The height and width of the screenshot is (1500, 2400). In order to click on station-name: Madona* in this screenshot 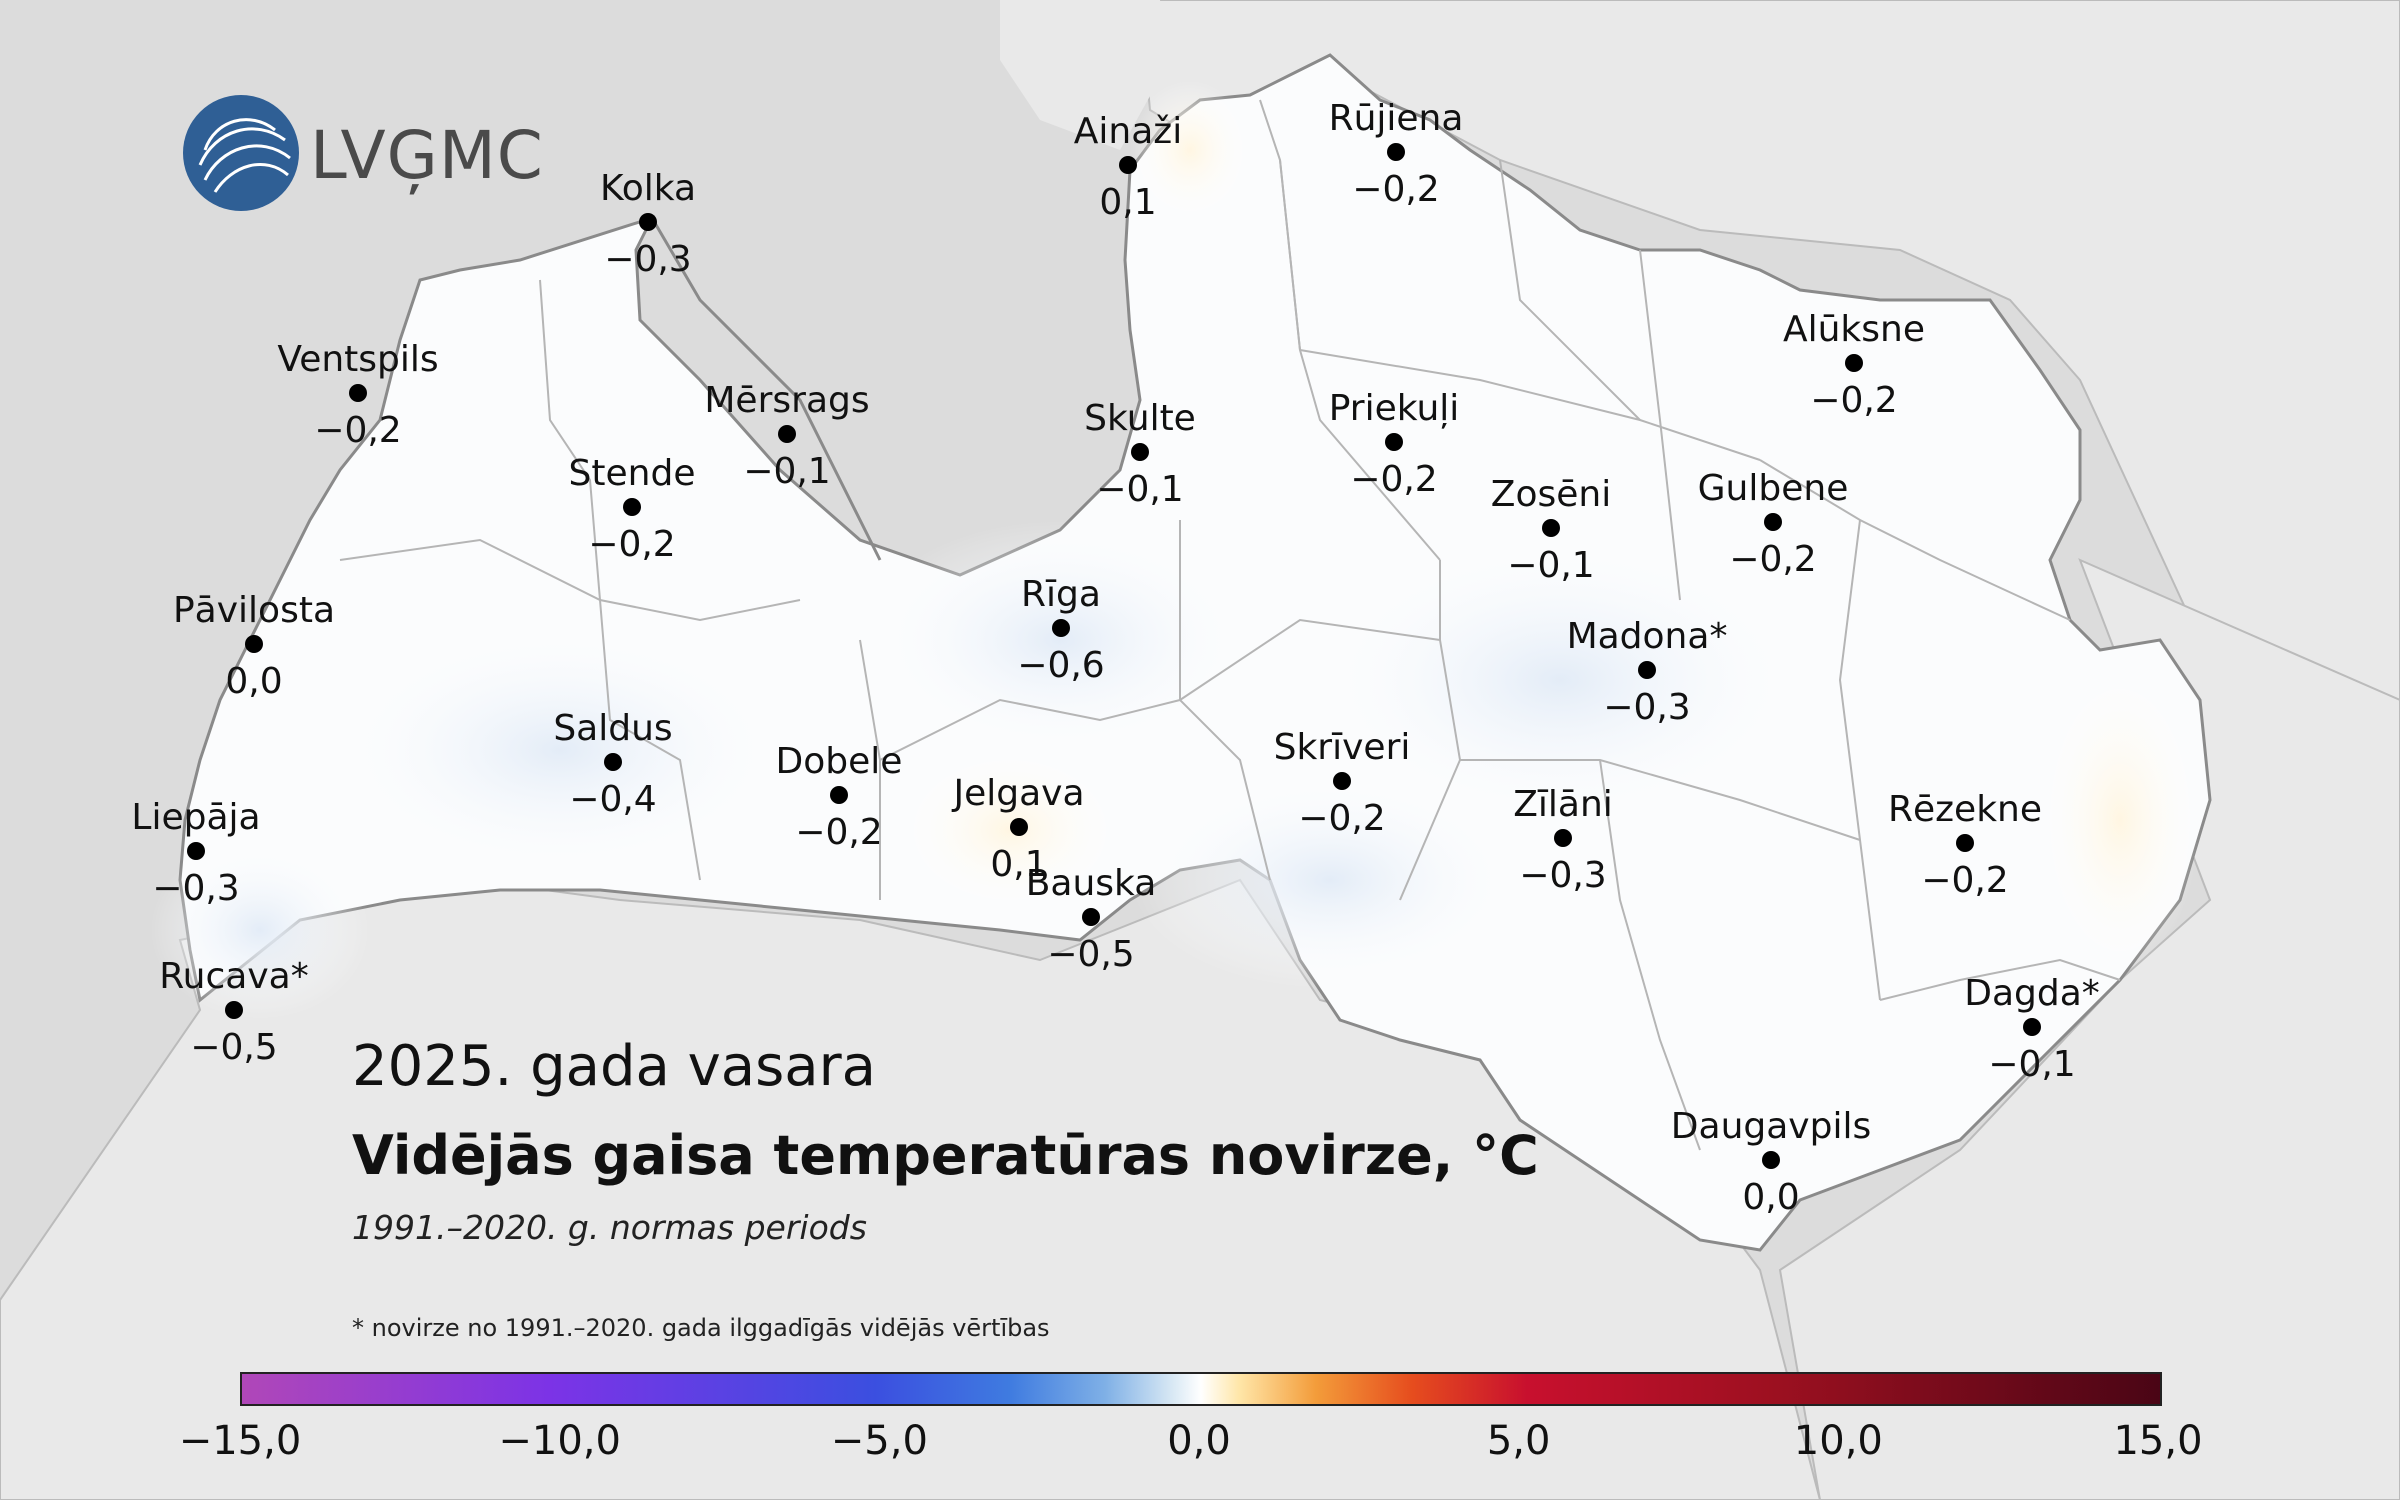, I will do `click(1647, 636)`.